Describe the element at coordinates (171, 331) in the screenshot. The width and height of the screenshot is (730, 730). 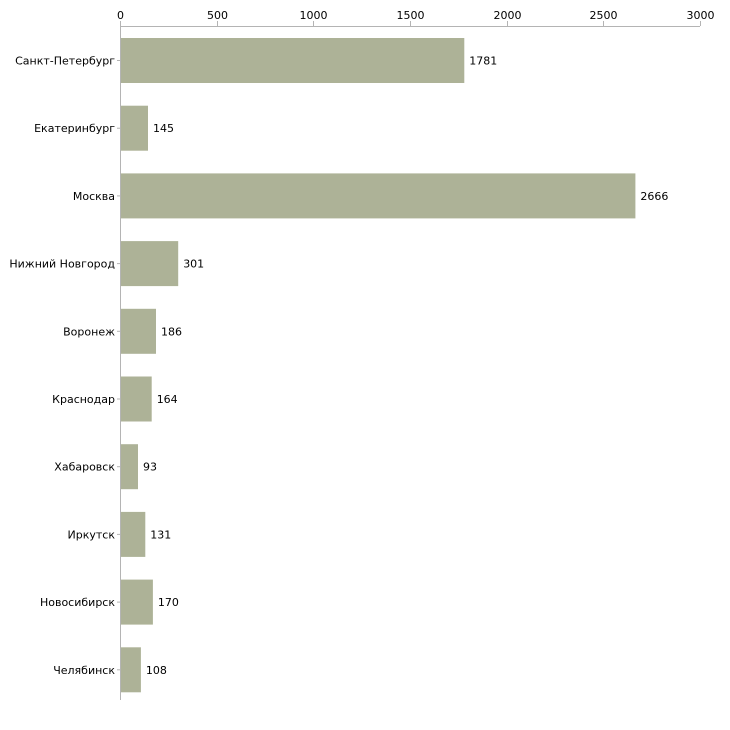
I see `value-label: 186` at that location.